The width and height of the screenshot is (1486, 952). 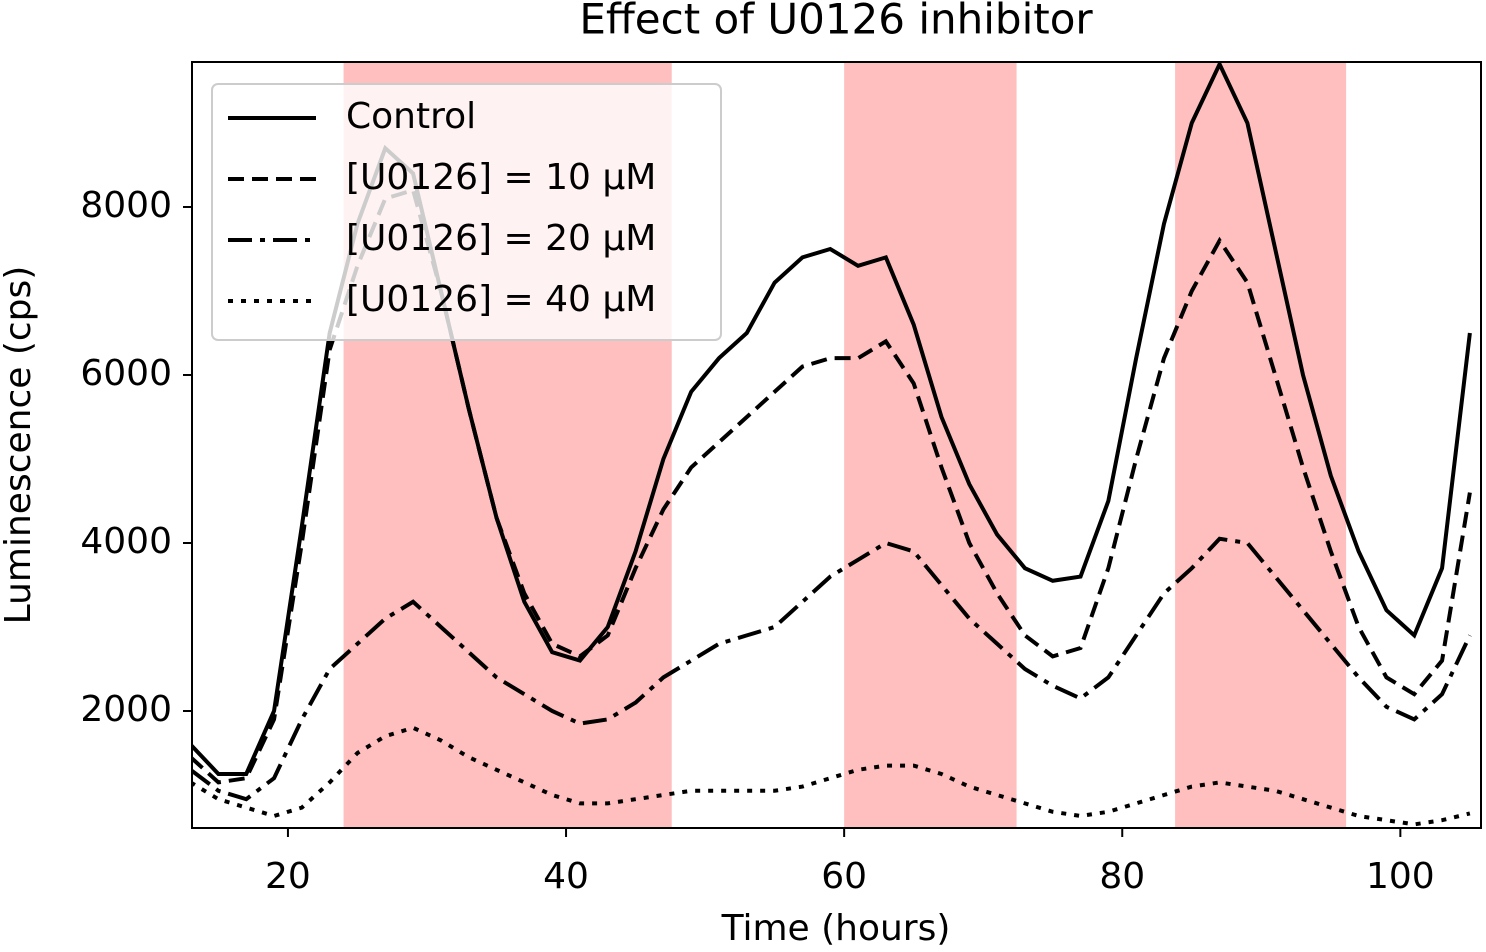 What do you see at coordinates (501, 177) in the screenshot?
I see `legend-label: [U0126] = 10 μM` at bounding box center [501, 177].